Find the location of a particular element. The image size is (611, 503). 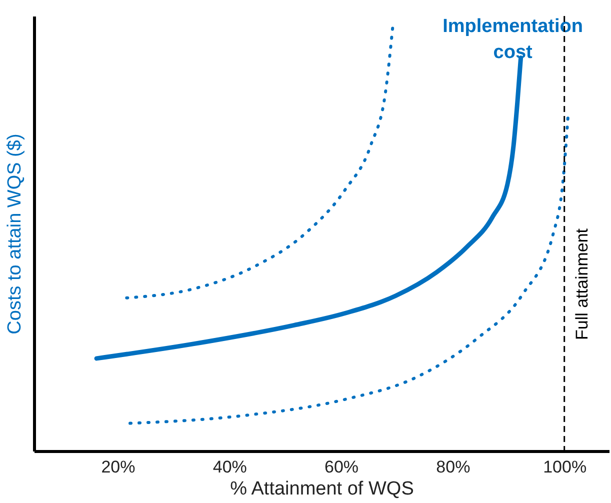

x-tick-label: 100% is located at coordinates (565, 467).